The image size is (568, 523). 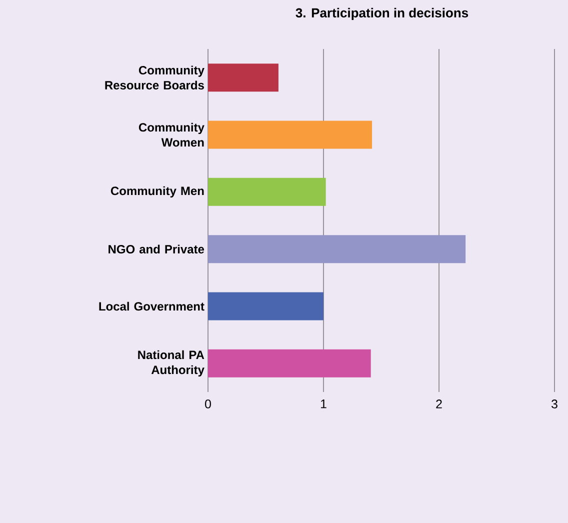 I want to click on chart-title: 3. Participation in decisions, so click(x=382, y=14).